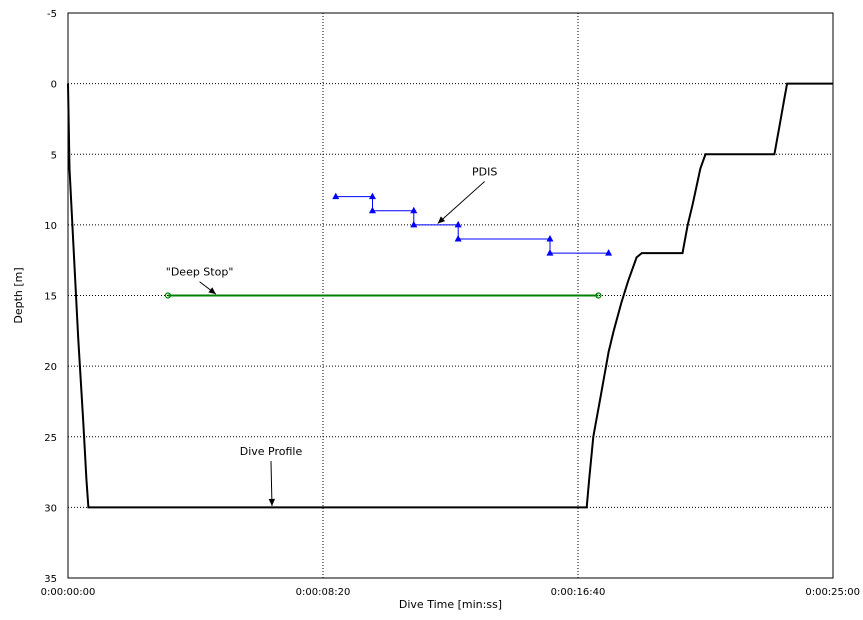 The image size is (863, 620). What do you see at coordinates (54, 155) in the screenshot?
I see `y-tick-label: 5` at bounding box center [54, 155].